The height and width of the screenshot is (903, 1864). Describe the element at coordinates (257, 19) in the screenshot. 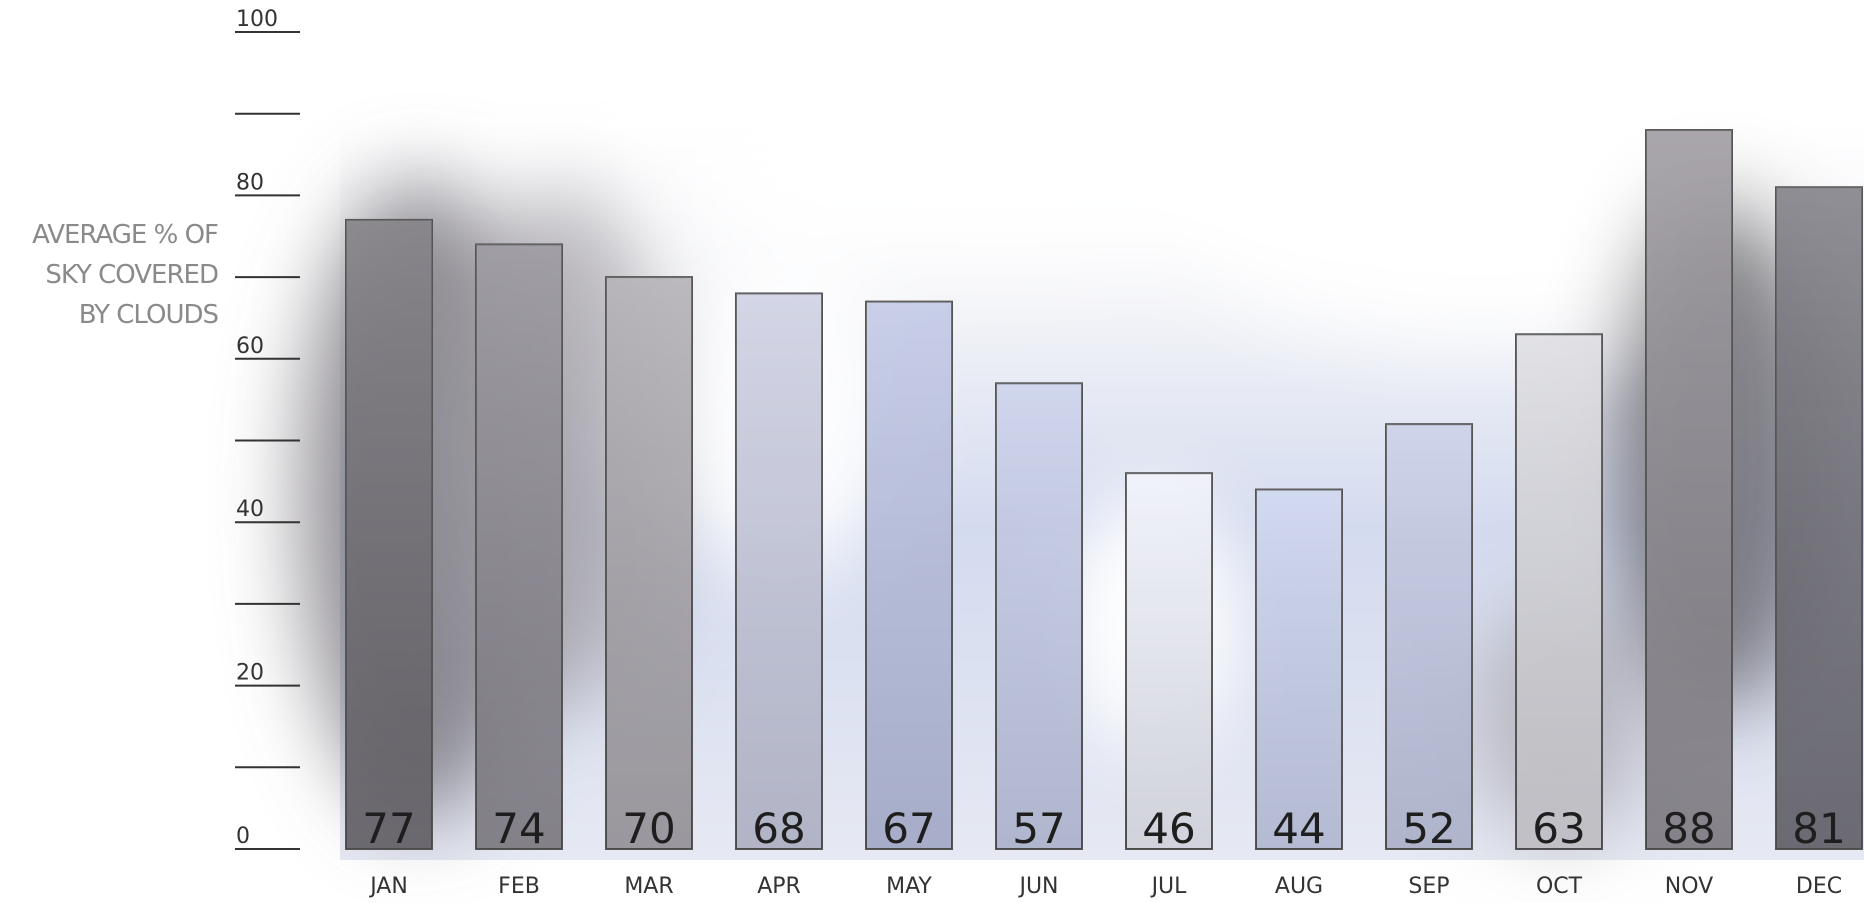

I see `y-tick-label: 100` at that location.